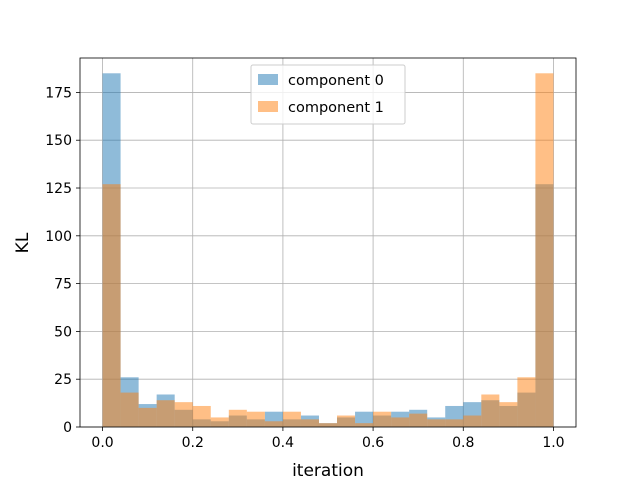 This screenshot has width=640, height=480. Describe the element at coordinates (23, 242) in the screenshot. I see `y-axis-label: KL` at that location.